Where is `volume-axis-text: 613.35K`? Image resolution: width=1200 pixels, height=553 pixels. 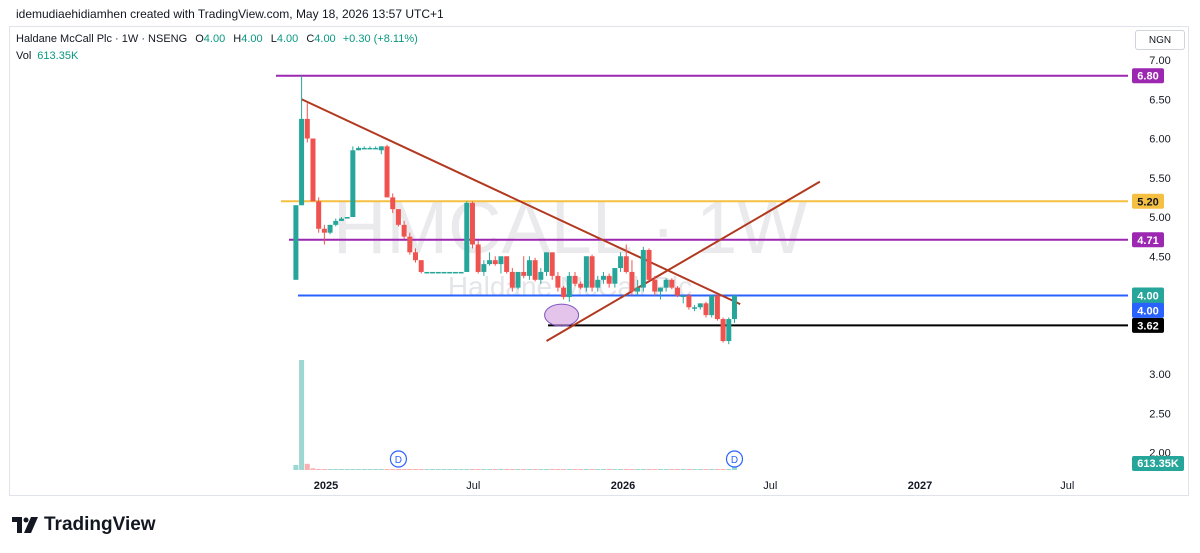 volume-axis-text: 613.35K is located at coordinates (1158, 464).